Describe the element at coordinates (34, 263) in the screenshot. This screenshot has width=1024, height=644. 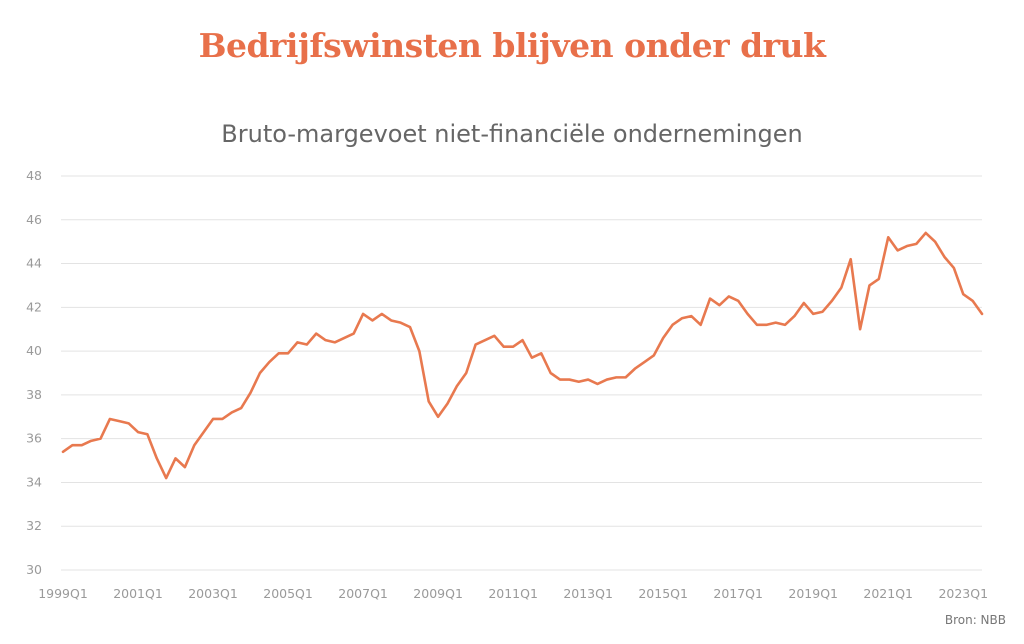
I see `y-tick-label-44: 44` at that location.